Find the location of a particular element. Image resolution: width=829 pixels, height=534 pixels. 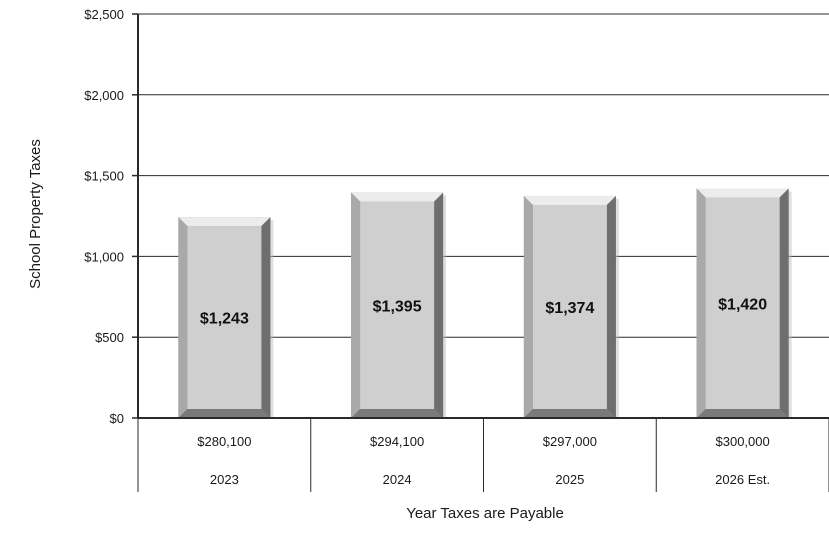

y-tick-label: $500 is located at coordinates (109, 337).